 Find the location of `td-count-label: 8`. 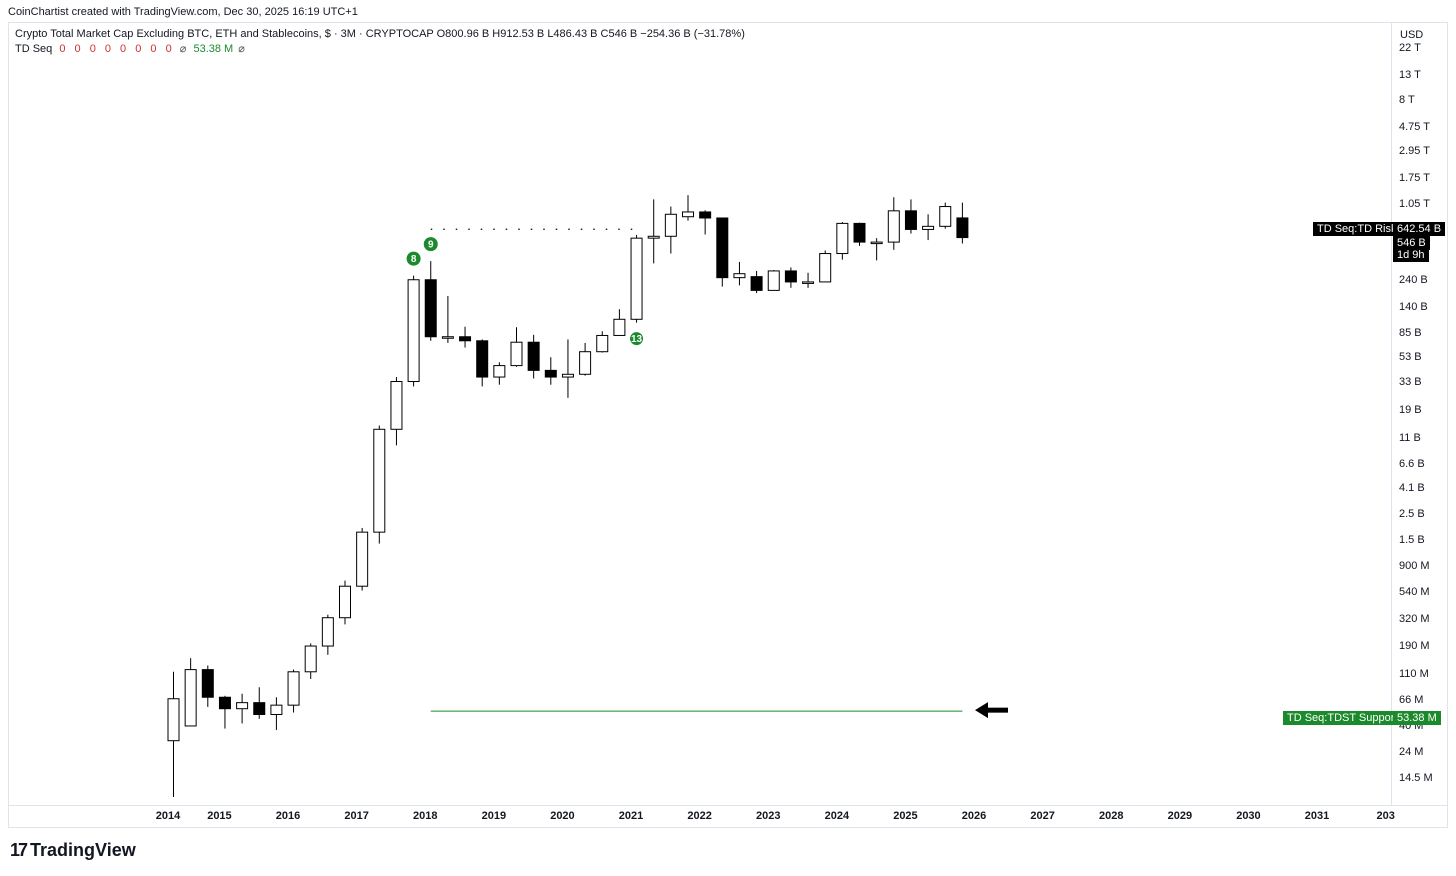

td-count-label: 8 is located at coordinates (414, 259).